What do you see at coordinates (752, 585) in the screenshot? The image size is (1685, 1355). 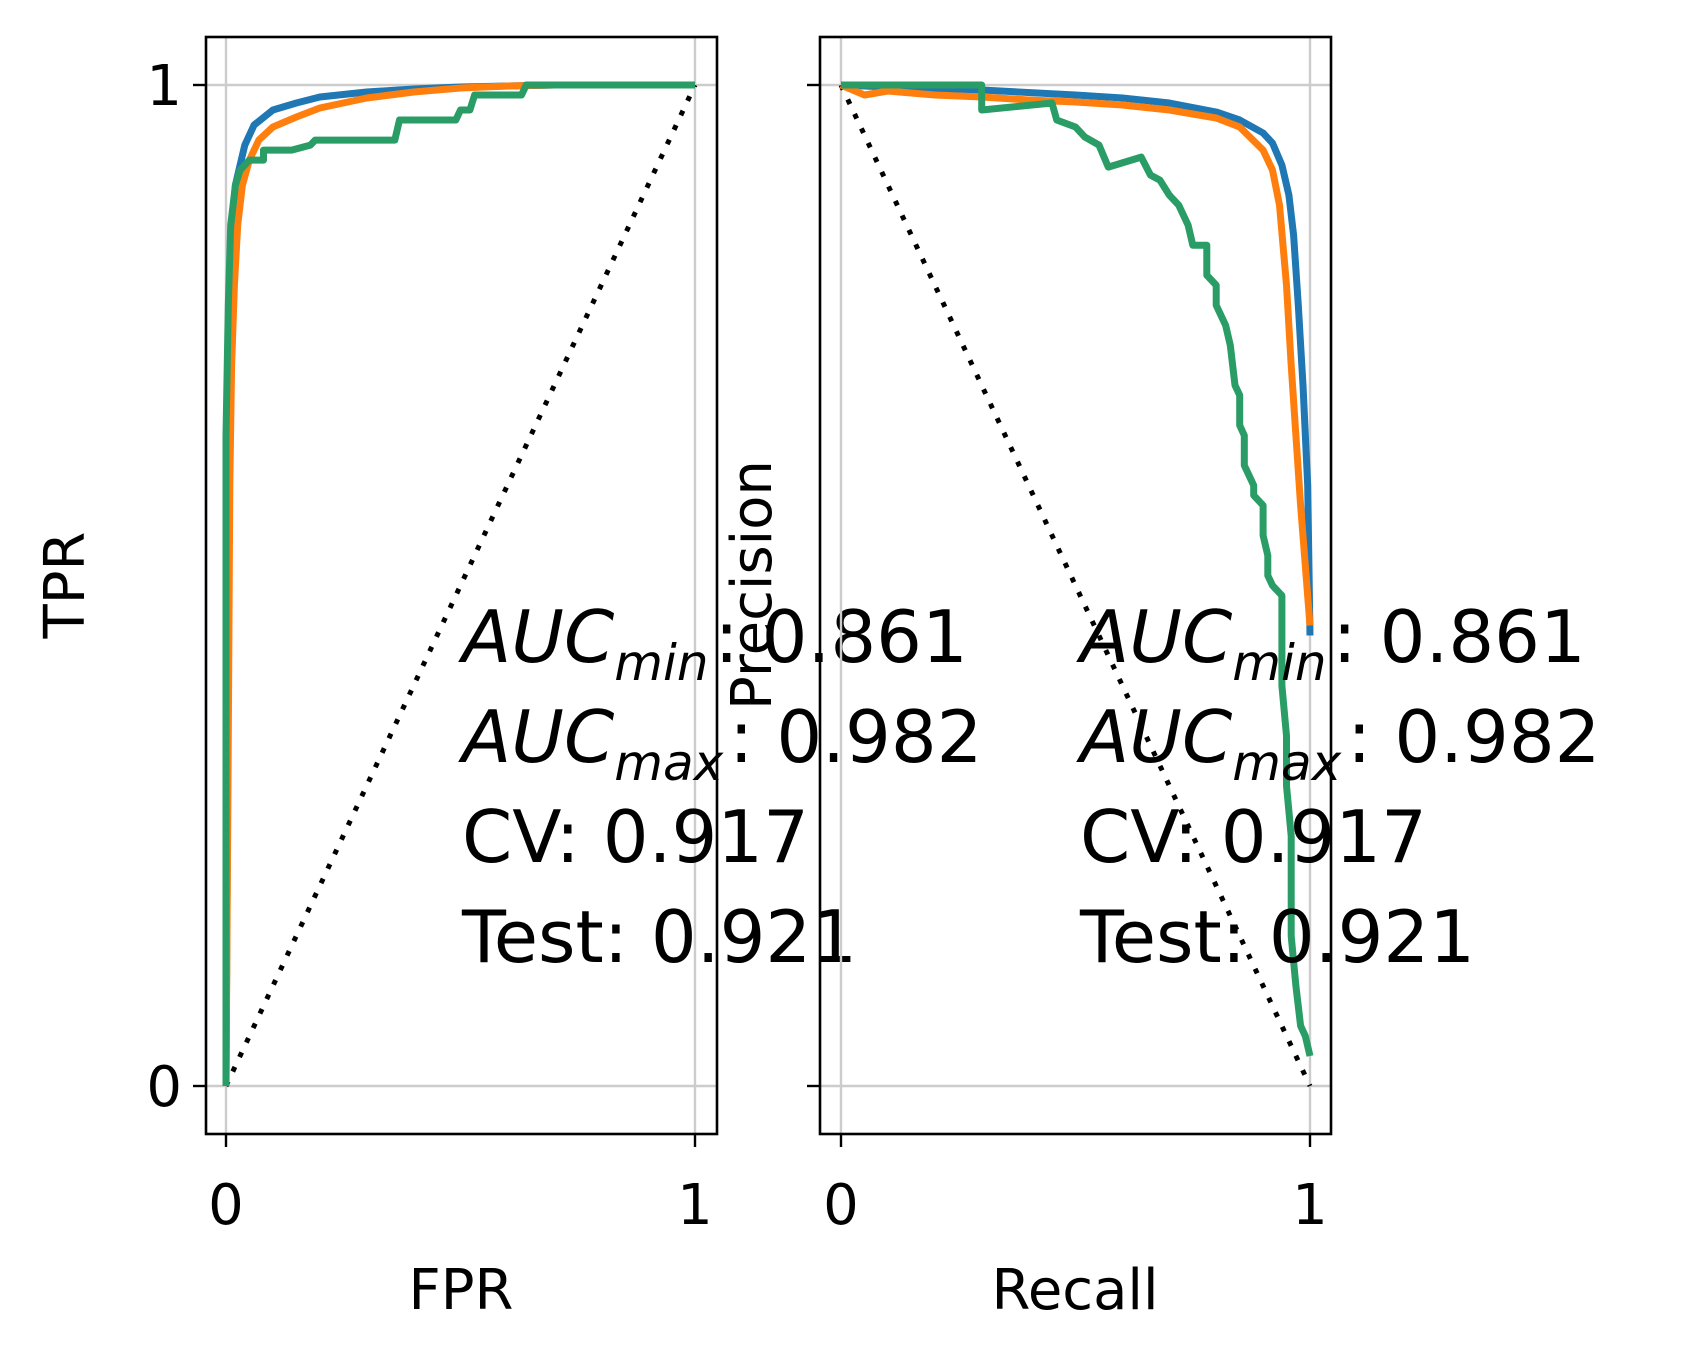 I see `pr-y-axis-label: Precision` at bounding box center [752, 585].